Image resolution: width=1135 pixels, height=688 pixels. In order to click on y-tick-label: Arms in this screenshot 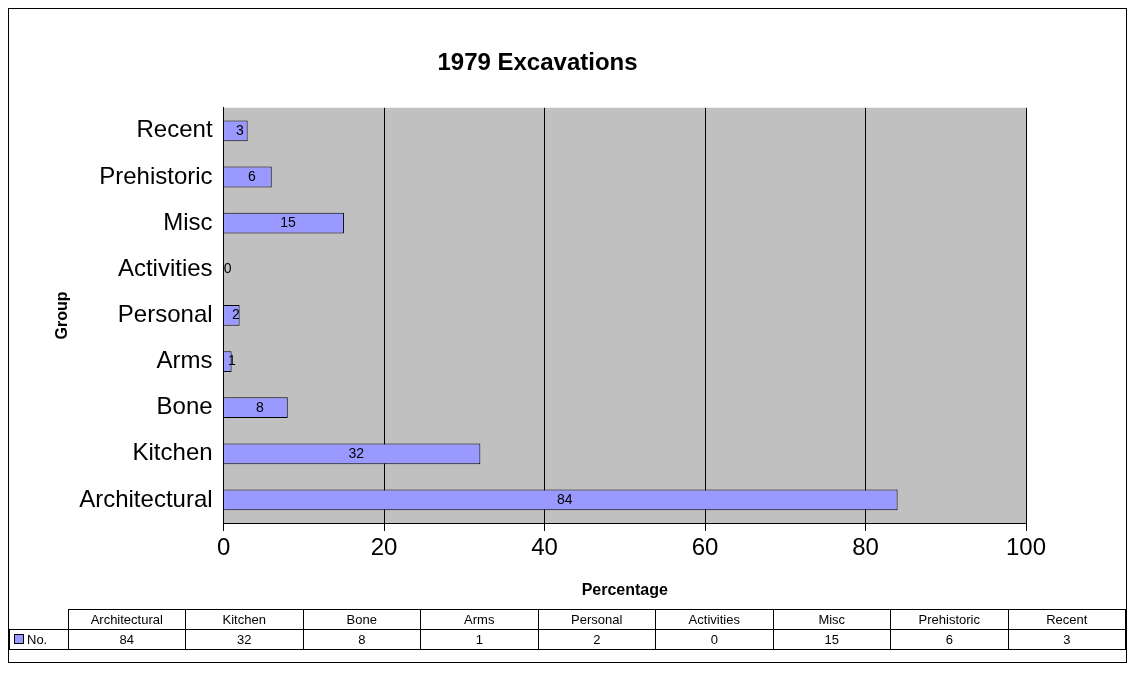, I will do `click(184, 360)`.